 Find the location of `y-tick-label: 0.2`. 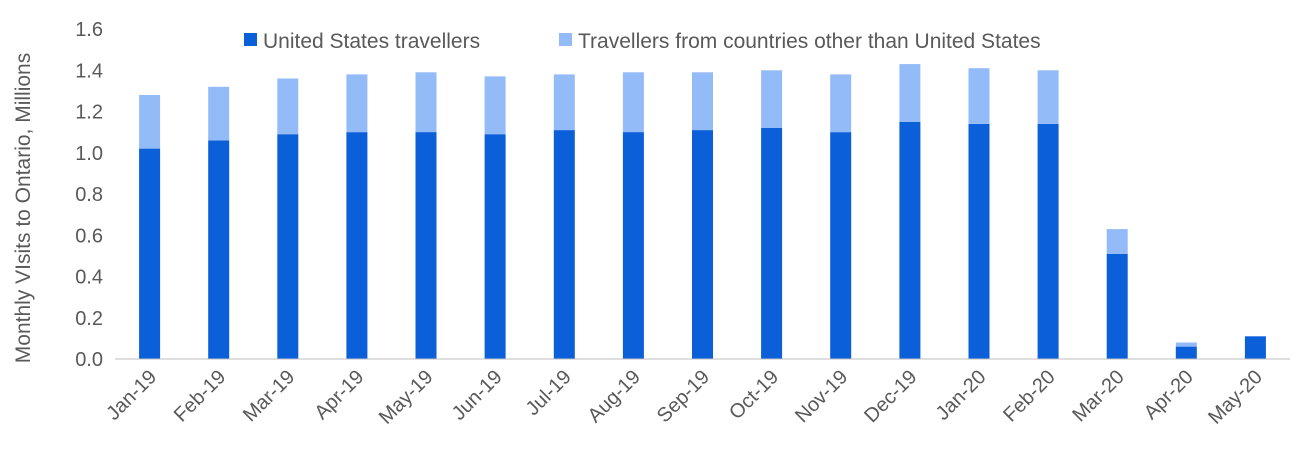

y-tick-label: 0.2 is located at coordinates (89, 319).